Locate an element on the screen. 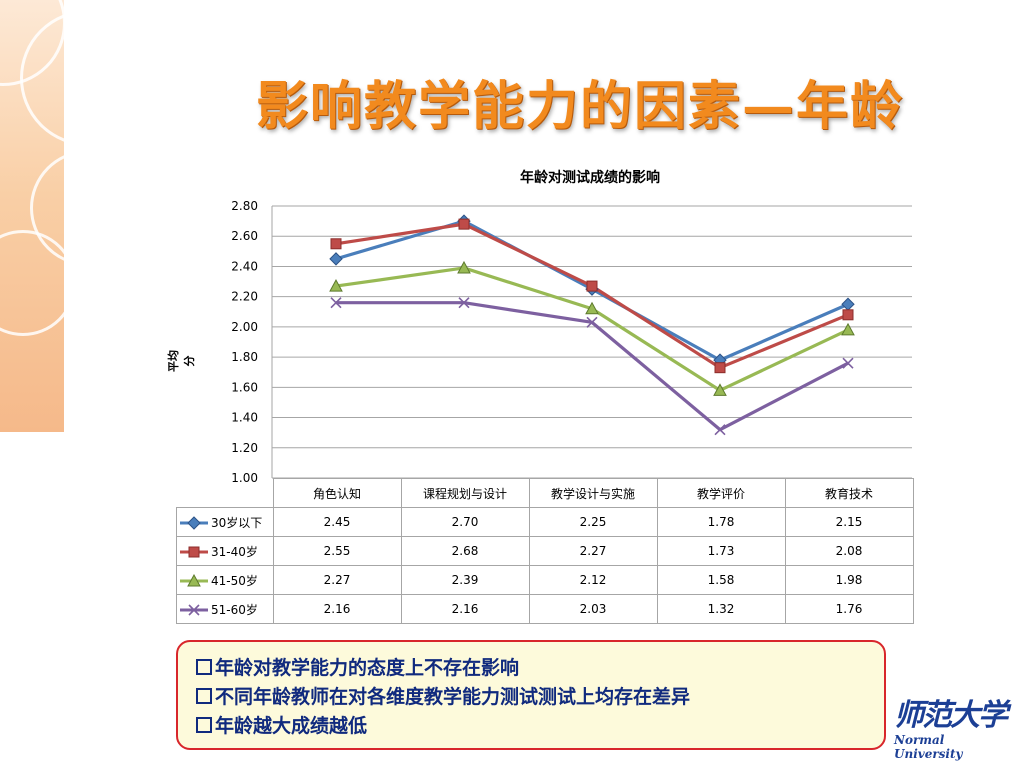 The height and width of the screenshot is (768, 1024). y-tick-label: 1.80 is located at coordinates (244, 357).